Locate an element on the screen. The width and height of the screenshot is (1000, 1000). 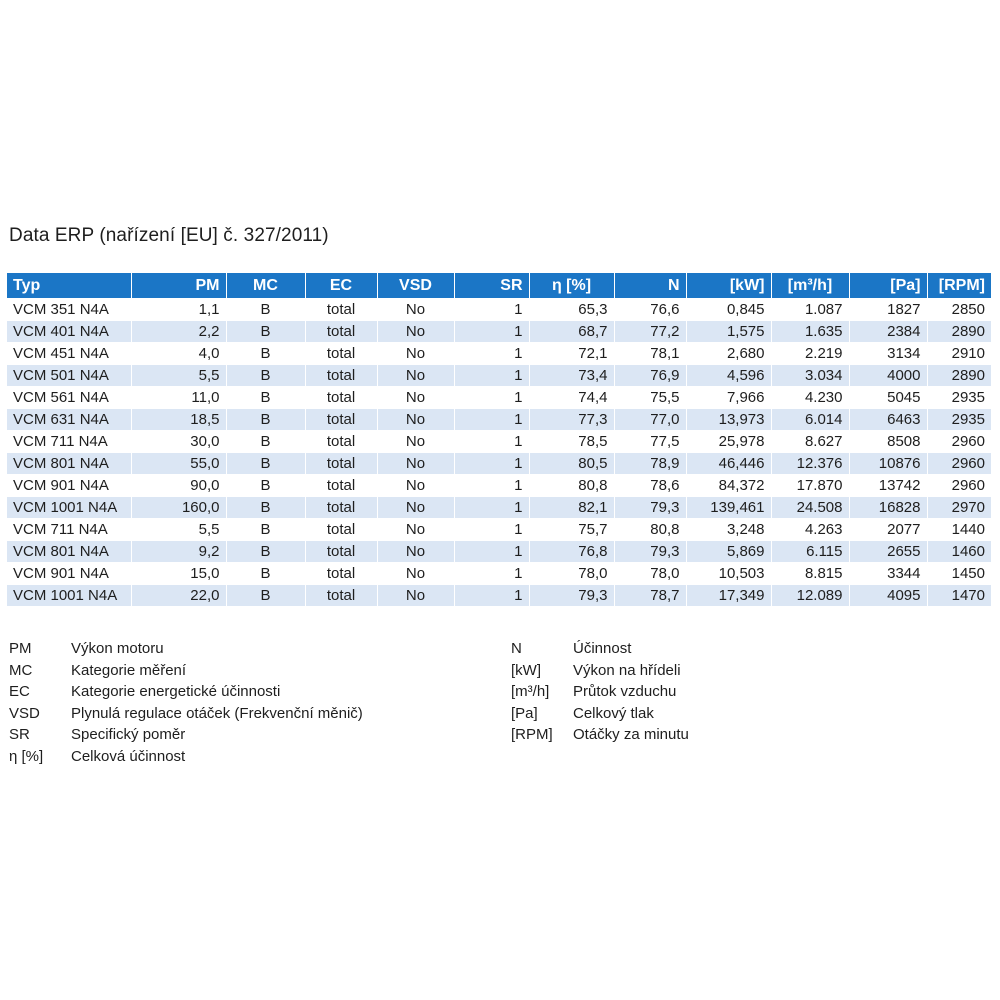
cell-pm: 5,5 is located at coordinates (179, 375).